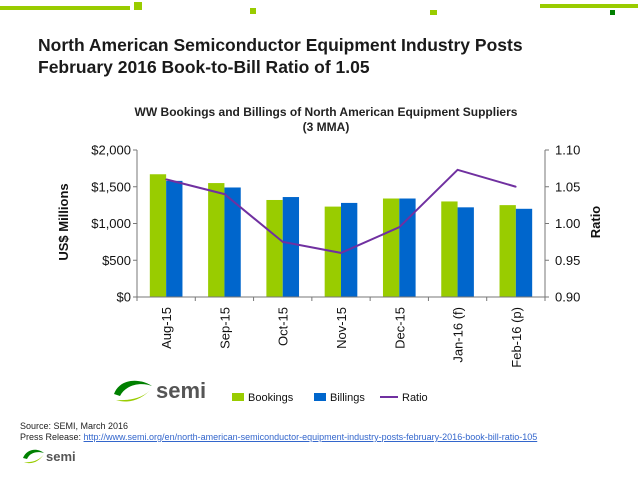  I want to click on legend-label: Ratio, so click(415, 398).